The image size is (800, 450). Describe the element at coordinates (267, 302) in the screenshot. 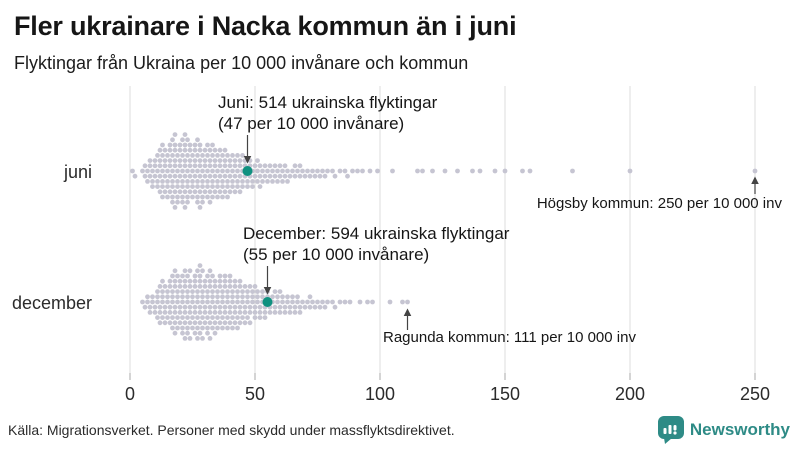

I see `highlight-dot-december` at that location.